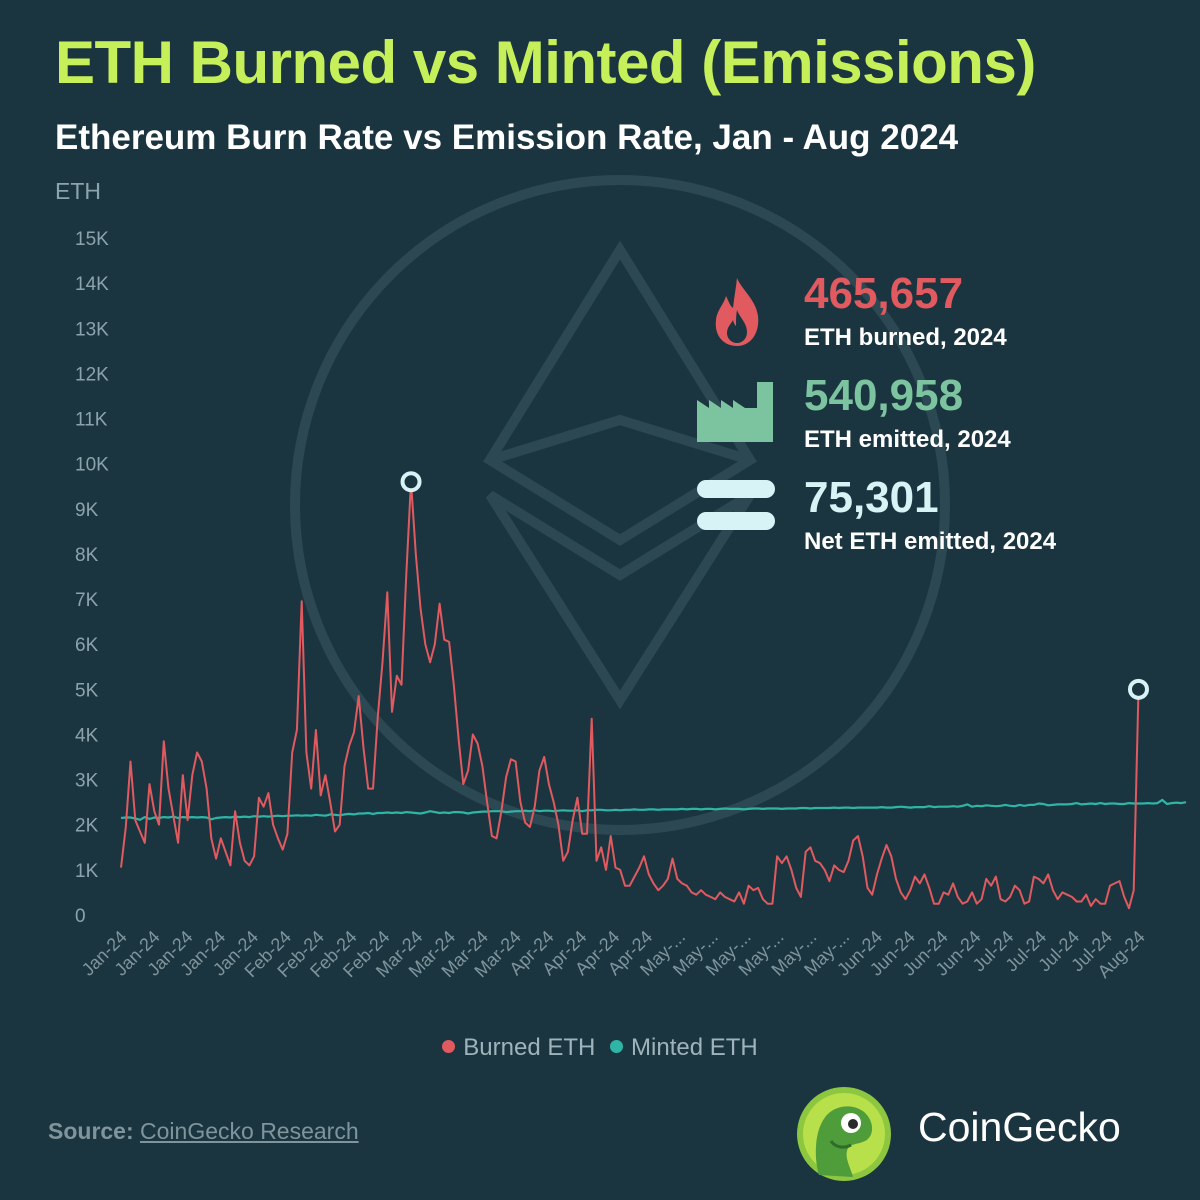 The image size is (1200, 1200). I want to click on chart-markers, so click(774, 585).